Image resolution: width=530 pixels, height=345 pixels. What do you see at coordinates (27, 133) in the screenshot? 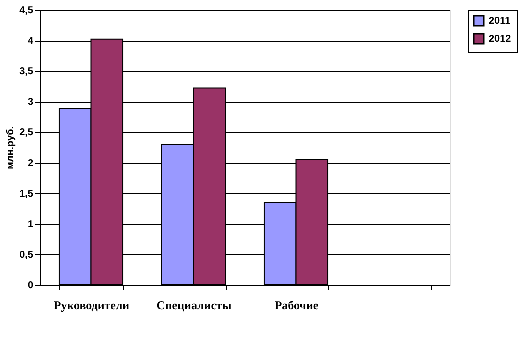
I see `y-tick-label: 2,5` at bounding box center [27, 133].